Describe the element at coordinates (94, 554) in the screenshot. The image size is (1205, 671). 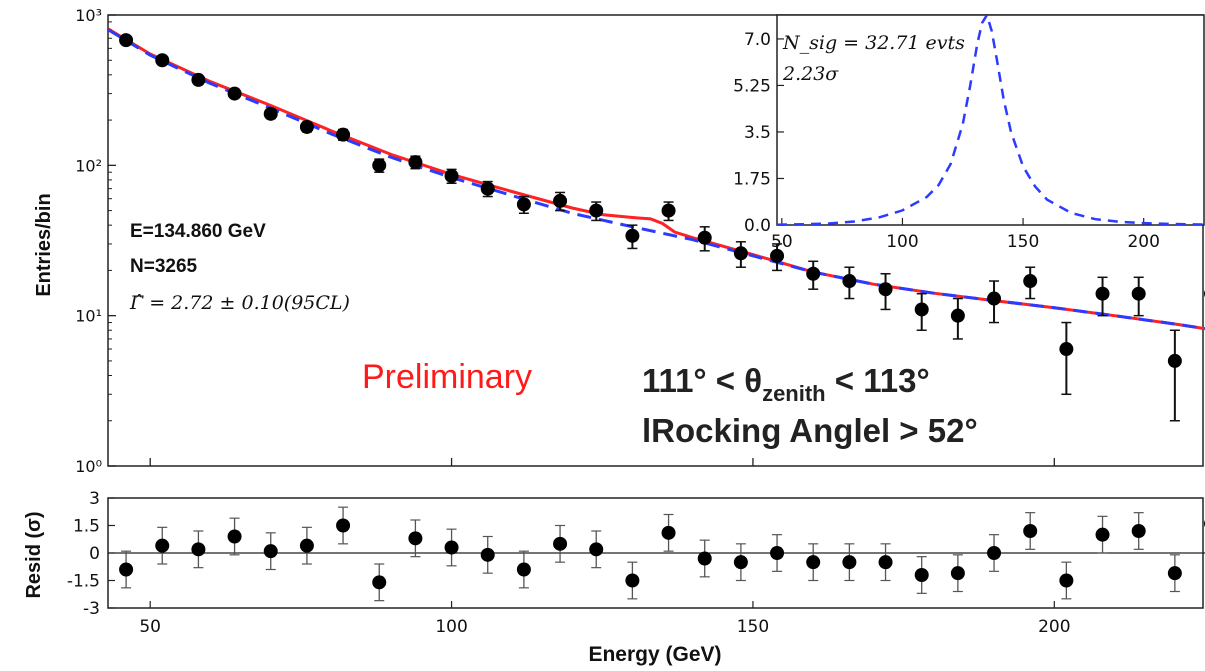
I see `residual-y-tick-label: 0` at that location.